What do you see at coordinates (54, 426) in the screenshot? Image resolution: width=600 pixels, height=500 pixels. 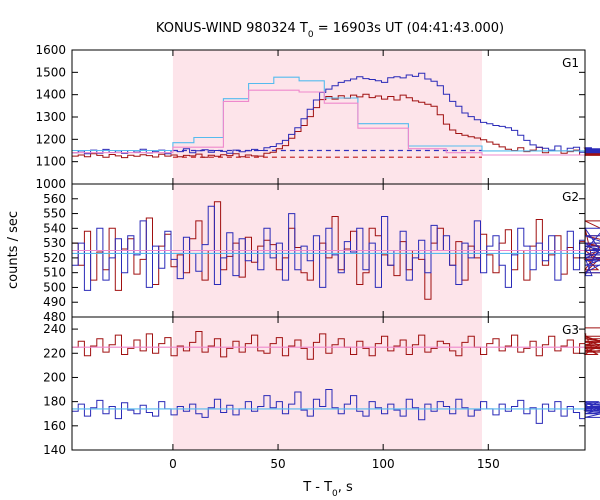 I see `y-tick-label: 160` at bounding box center [54, 426].